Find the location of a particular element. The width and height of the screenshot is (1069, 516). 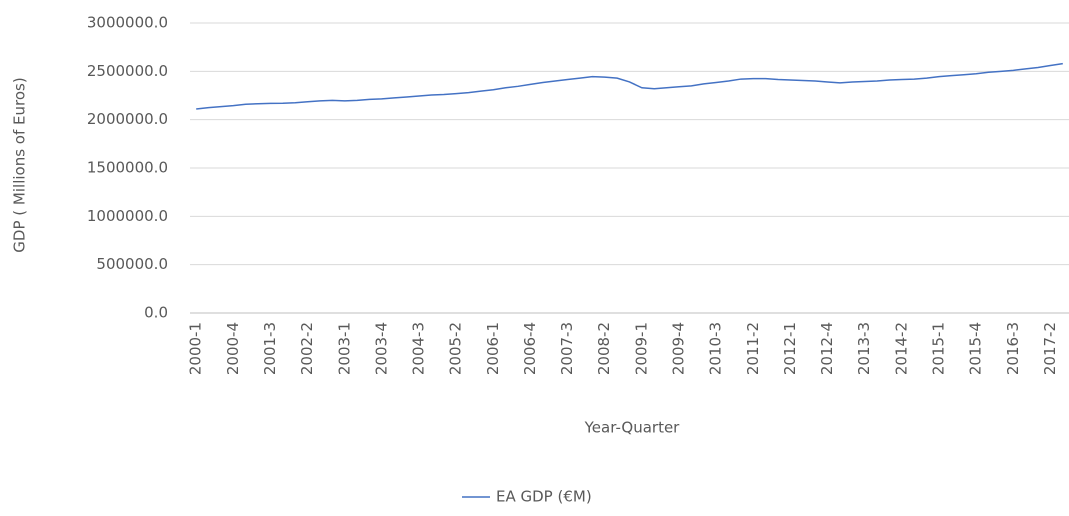

x-tick-label: 2000-4 is located at coordinates (233, 348).